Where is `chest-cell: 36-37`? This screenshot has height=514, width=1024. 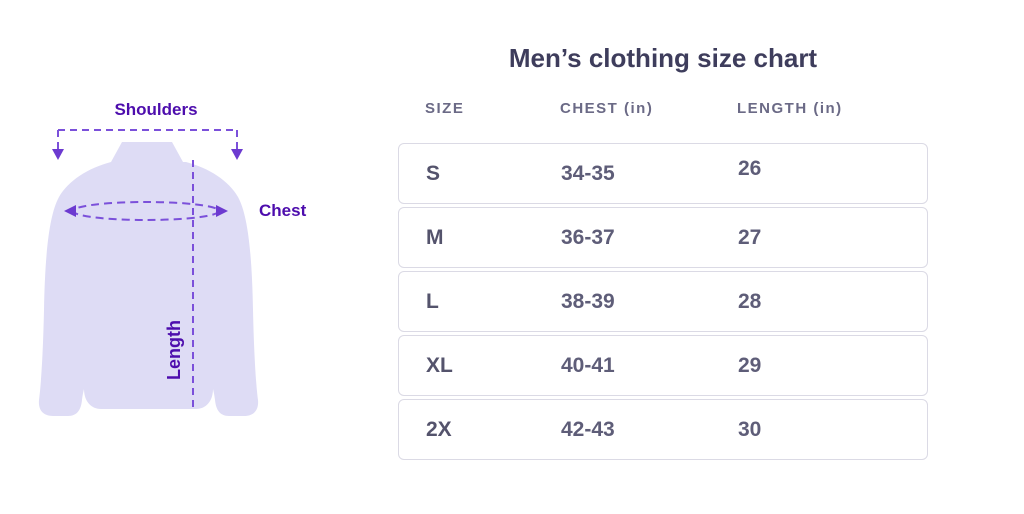 chest-cell: 36-37 is located at coordinates (588, 237).